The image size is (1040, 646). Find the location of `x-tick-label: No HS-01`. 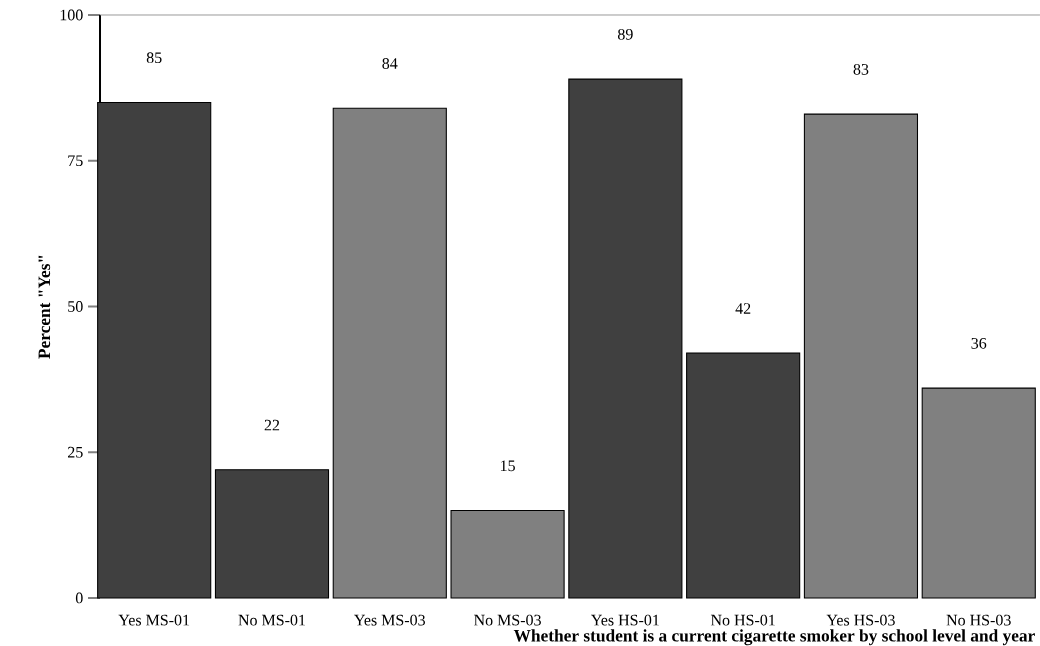

x-tick-label: No HS-01 is located at coordinates (742, 620).